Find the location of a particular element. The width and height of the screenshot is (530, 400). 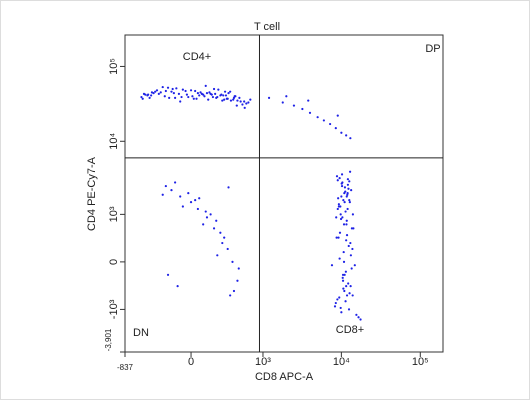

y-tick-label: -10³ is located at coordinates (114, 309).